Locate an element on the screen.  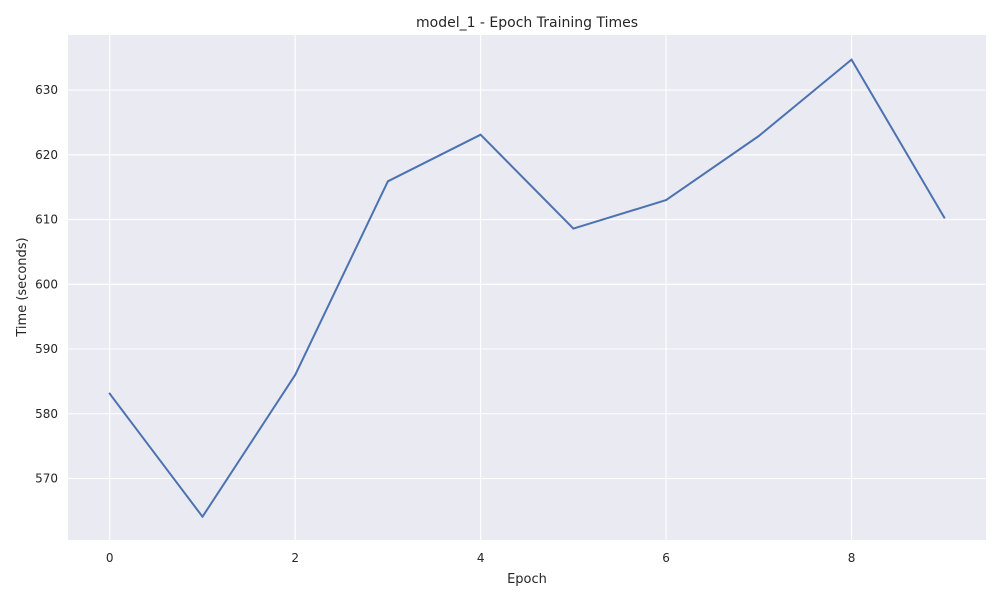
y-tick-labels: 570 580 590 600 610 620 630 is located at coordinates (46, 284).